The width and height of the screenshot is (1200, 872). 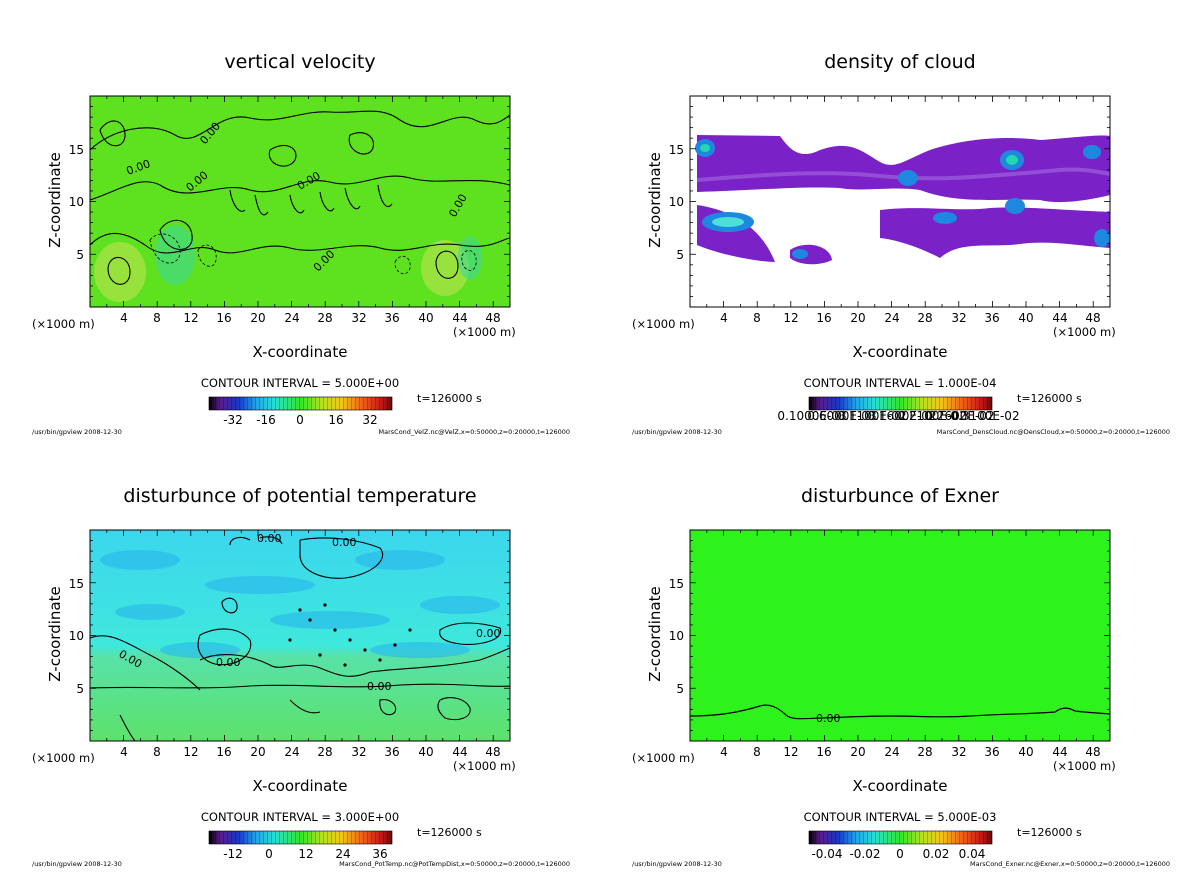 I want to click on colorbar-ticks: -0.04 -0.02 0 0.02 0.04, so click(x=898, y=854).